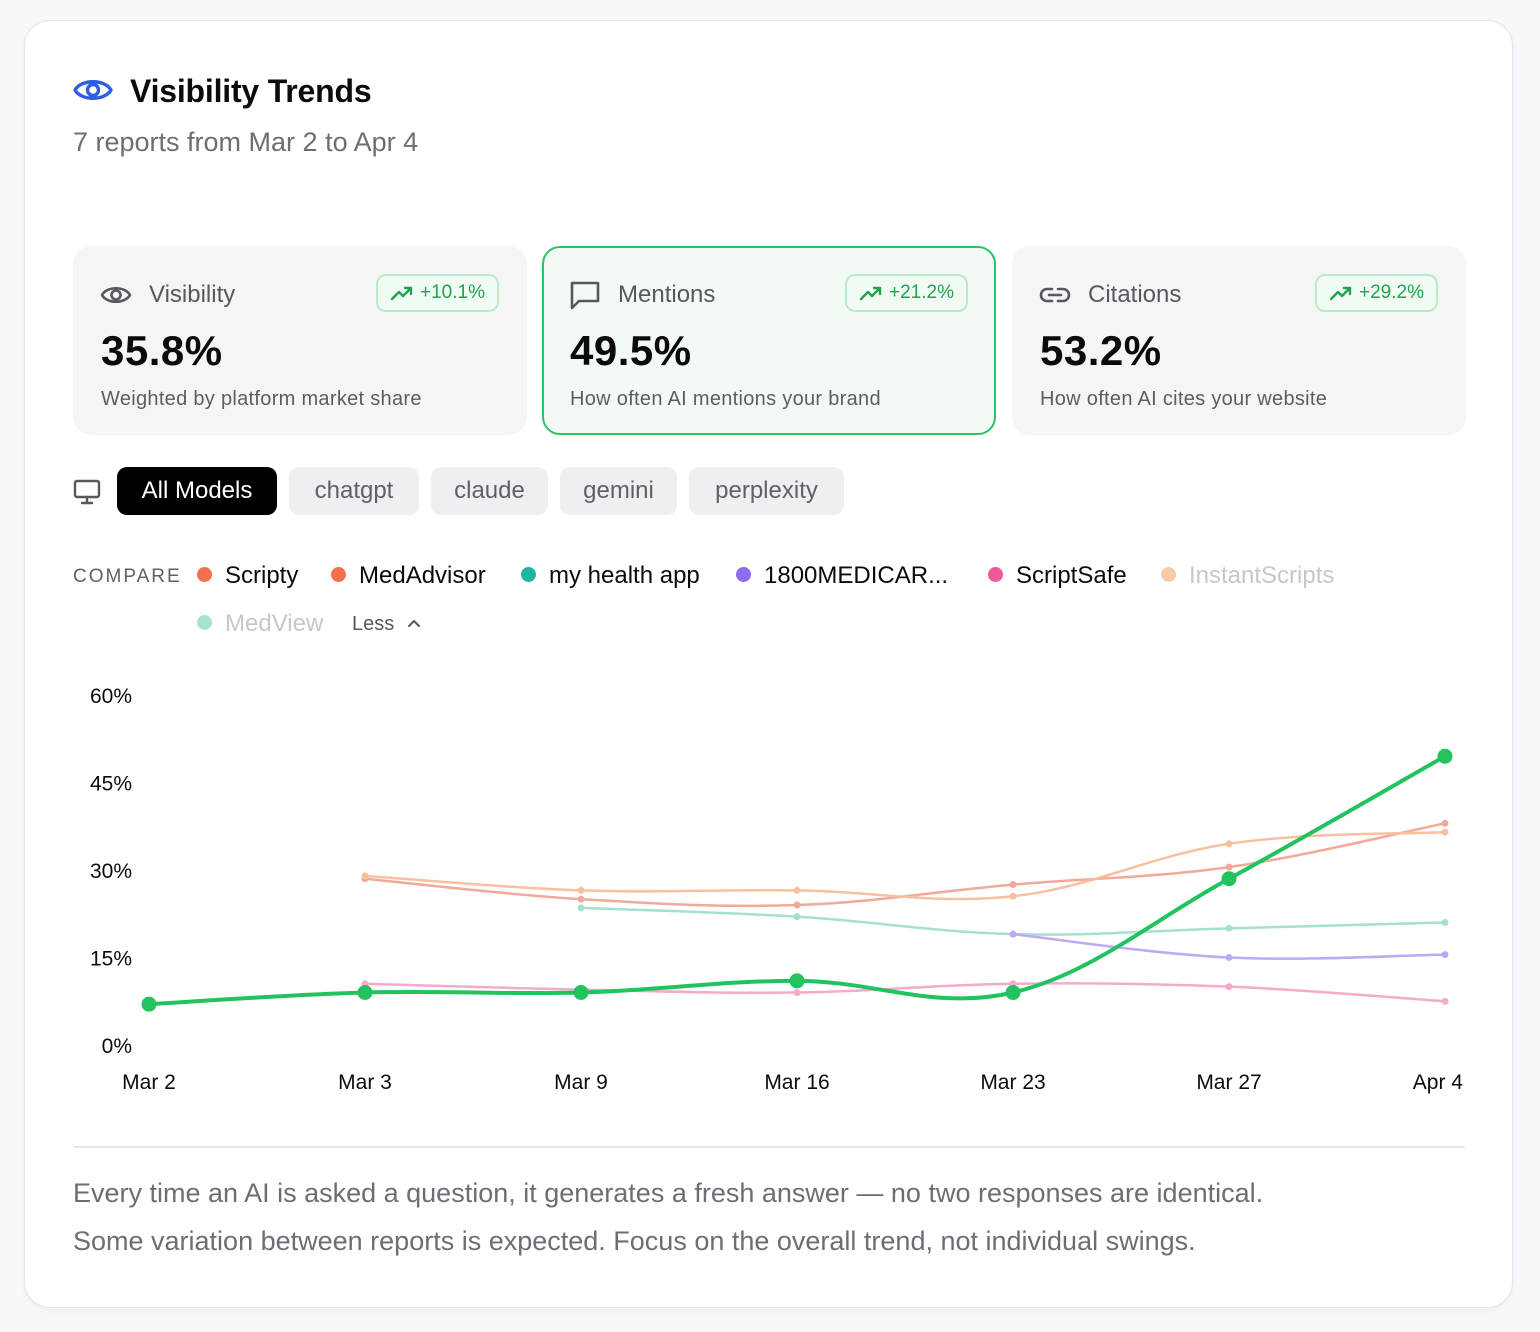  I want to click on metric-description: How often AI mentions your brand, so click(725, 399).